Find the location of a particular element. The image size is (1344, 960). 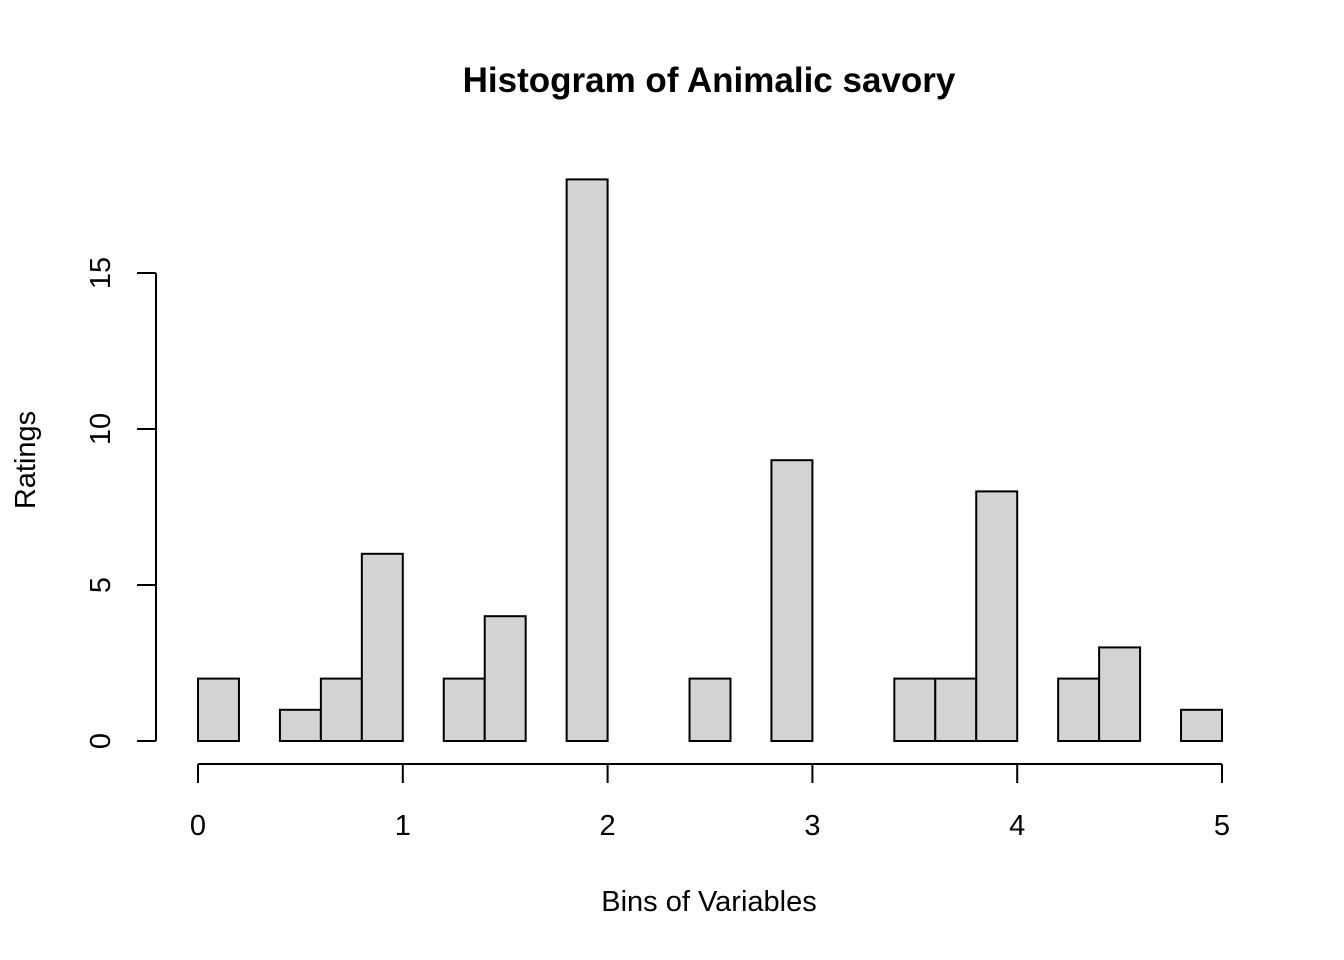

x-axis: 0 1 2 3 4 5 is located at coordinates (710, 802).